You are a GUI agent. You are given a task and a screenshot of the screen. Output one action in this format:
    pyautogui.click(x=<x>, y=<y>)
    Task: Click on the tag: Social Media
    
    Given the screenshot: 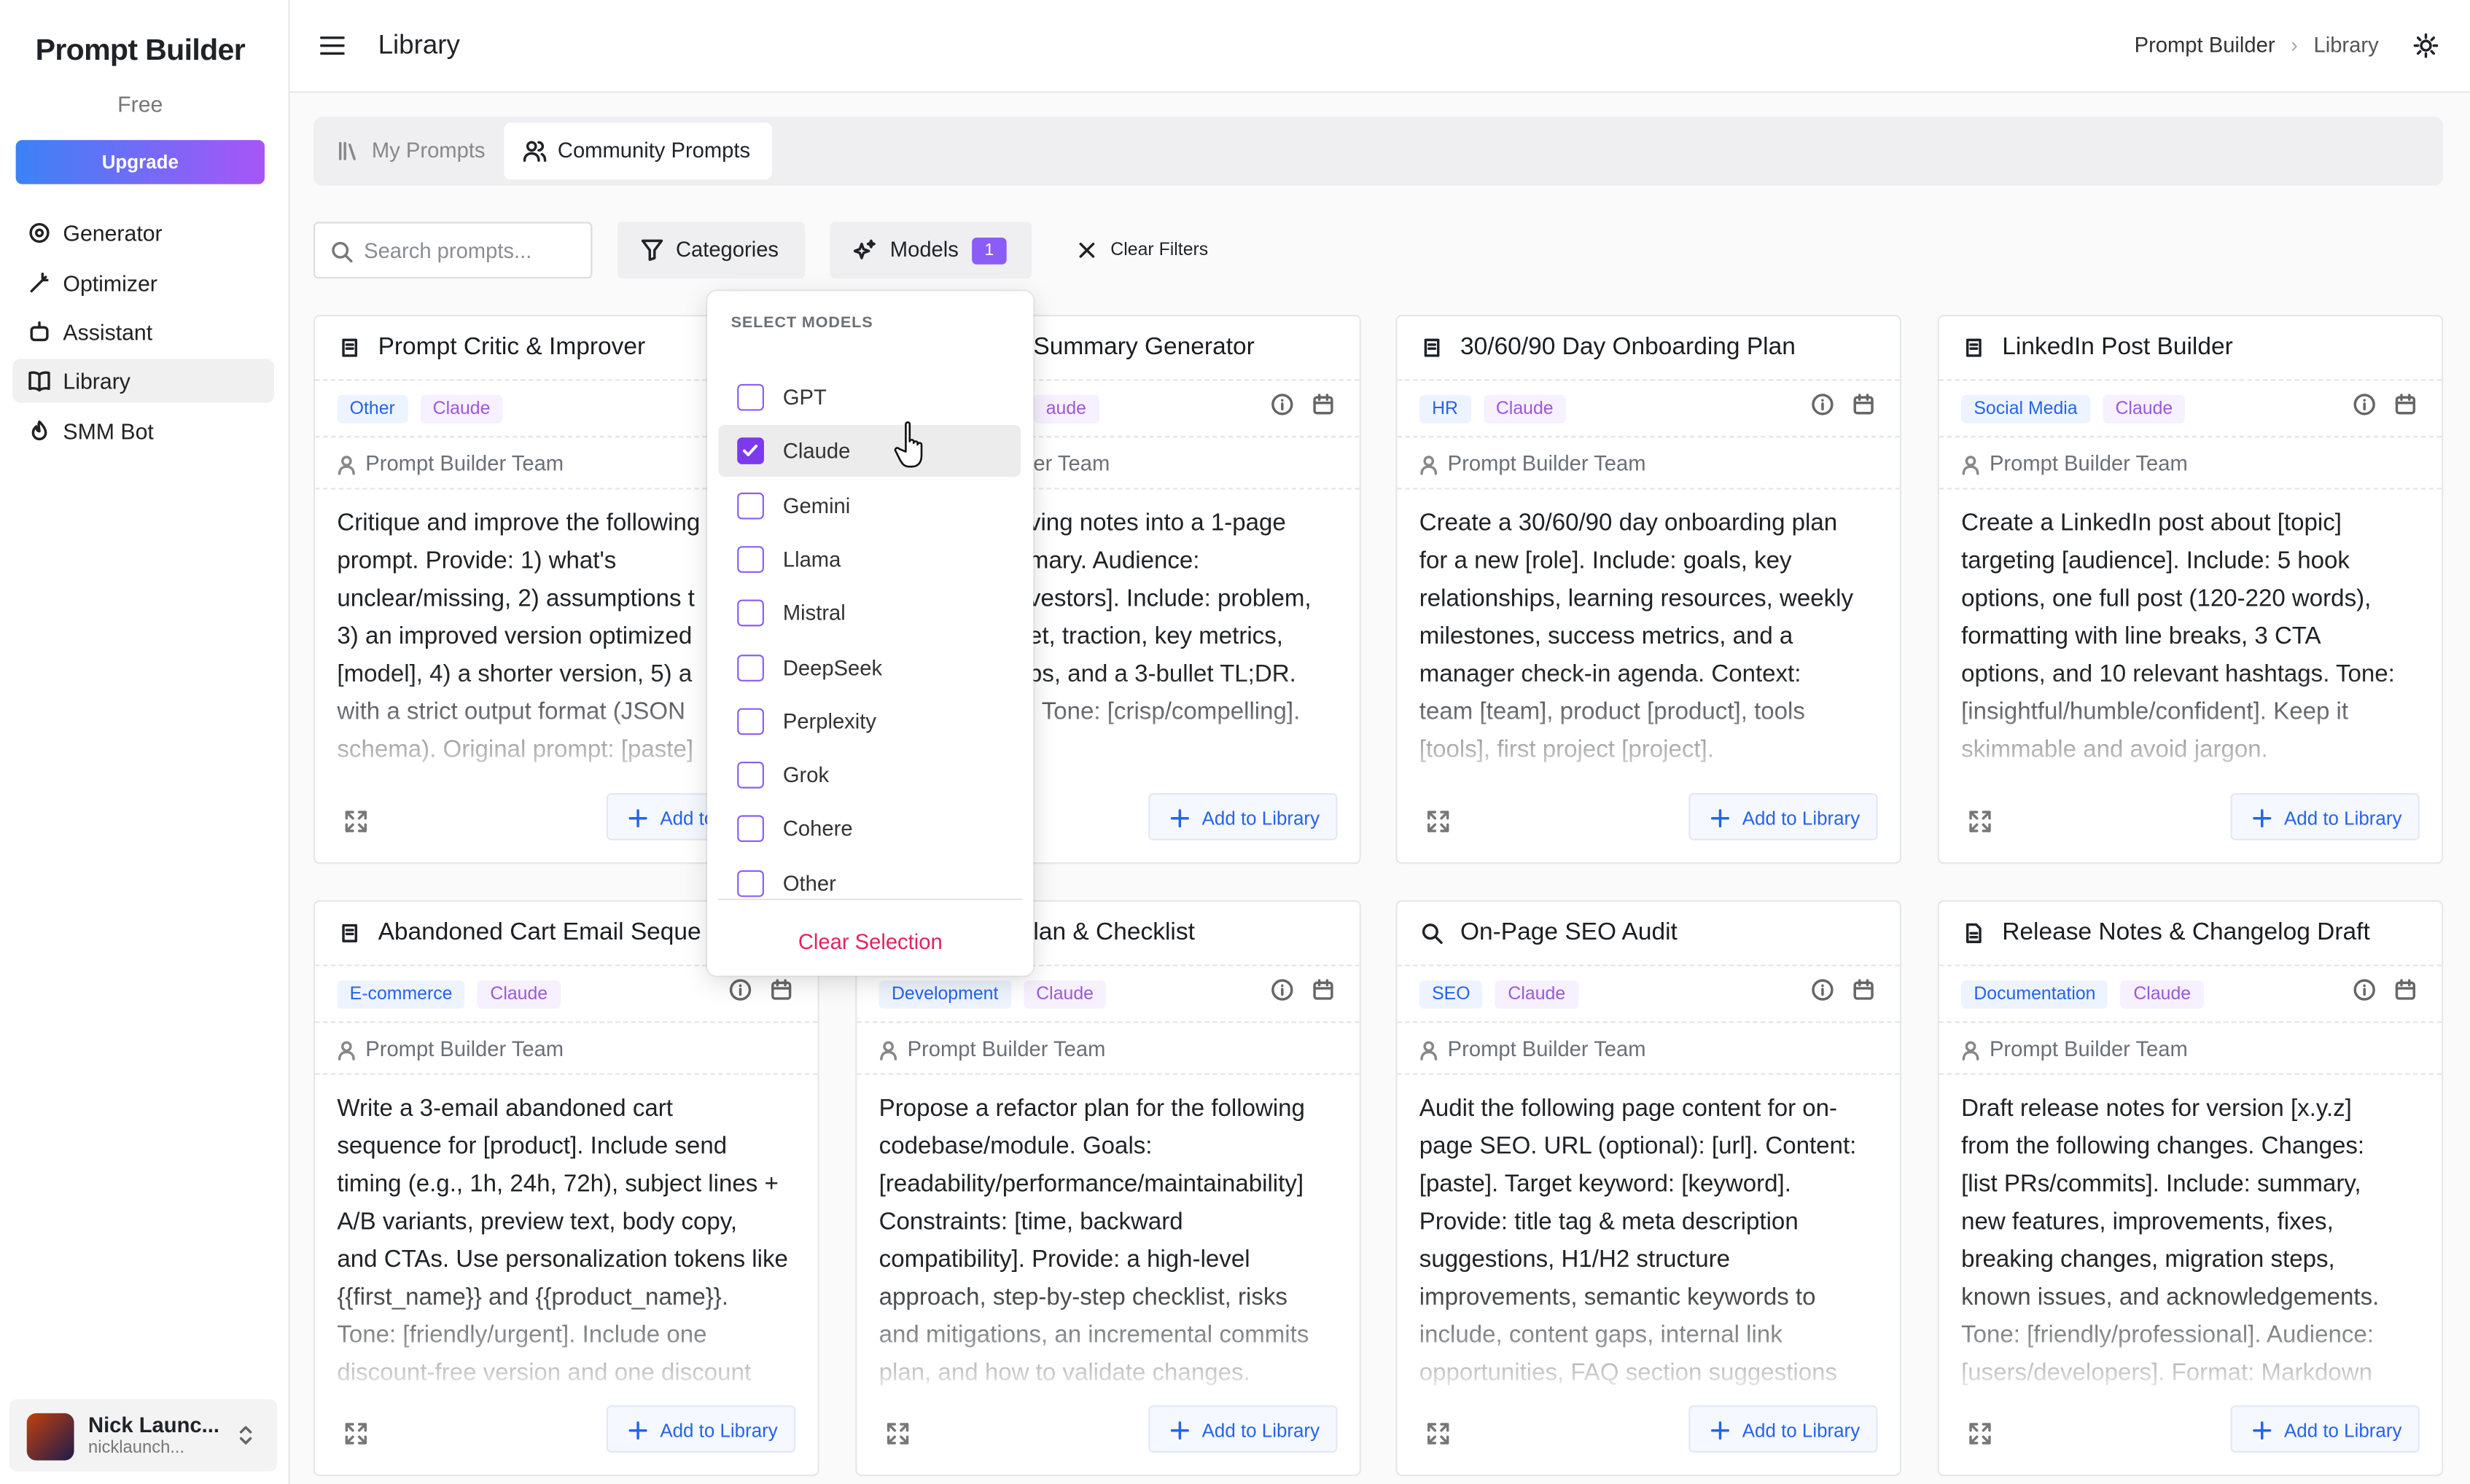 What is the action you would take?
    pyautogui.click(x=2025, y=408)
    